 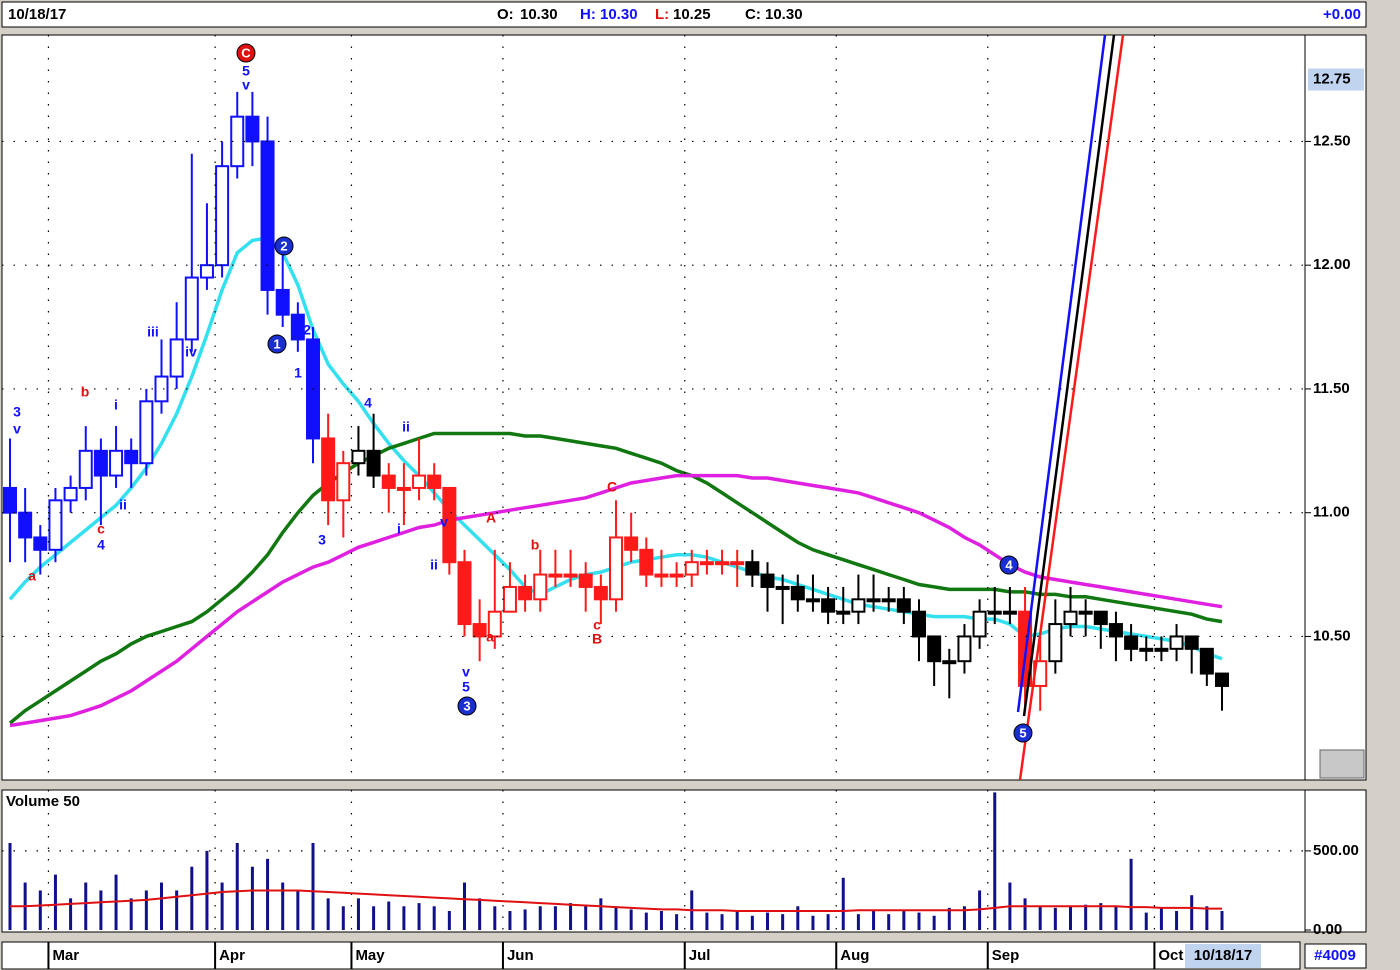 What do you see at coordinates (37, 14) in the screenshot?
I see `header-date: 10/18/17` at bounding box center [37, 14].